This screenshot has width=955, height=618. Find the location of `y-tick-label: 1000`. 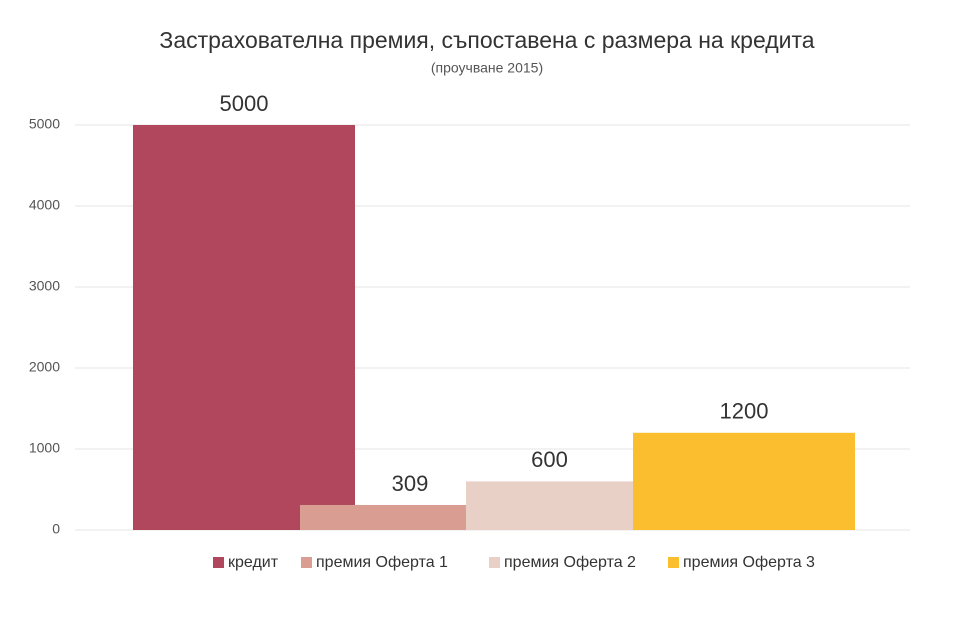

y-tick-label: 1000 is located at coordinates (44, 448).